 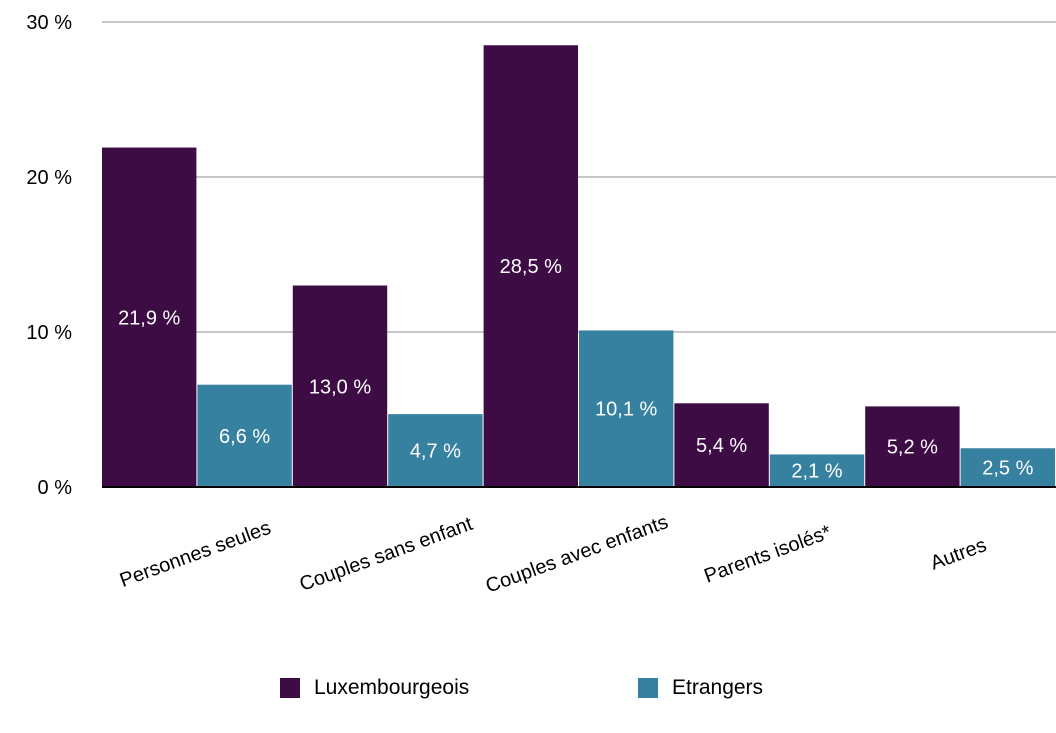 I want to click on category-label: Personnes seules, so click(x=195, y=554).